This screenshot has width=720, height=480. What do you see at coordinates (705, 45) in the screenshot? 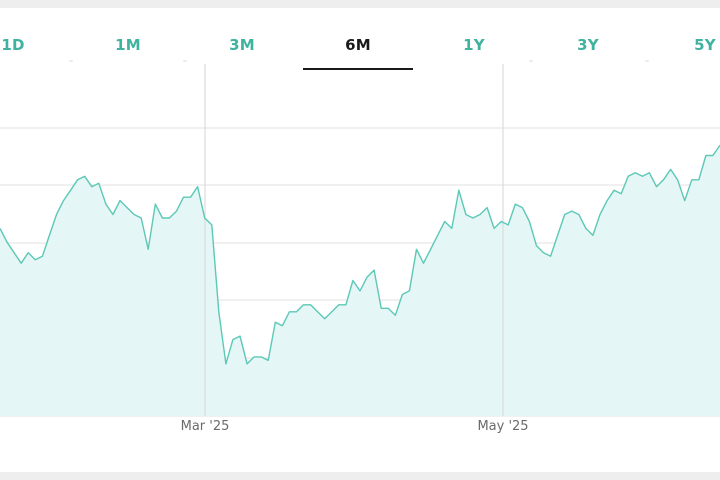
I see `tab-5y: 5Y` at bounding box center [705, 45].